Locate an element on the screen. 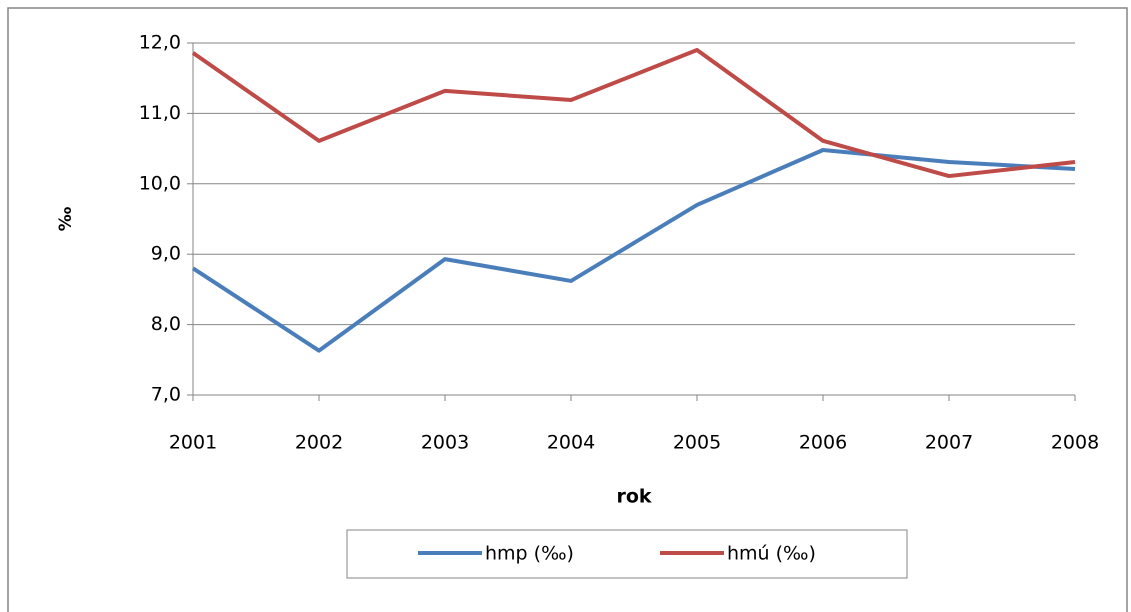 The image size is (1131, 612). x-tick-label: 2001 is located at coordinates (193, 443).